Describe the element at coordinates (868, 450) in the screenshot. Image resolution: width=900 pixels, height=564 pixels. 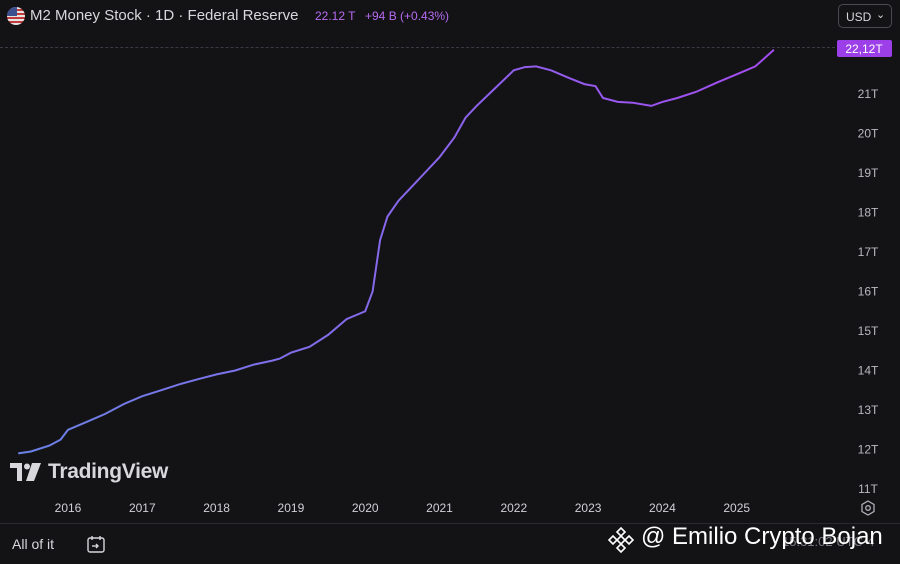
I see `y-tick-label: 12T` at that location.